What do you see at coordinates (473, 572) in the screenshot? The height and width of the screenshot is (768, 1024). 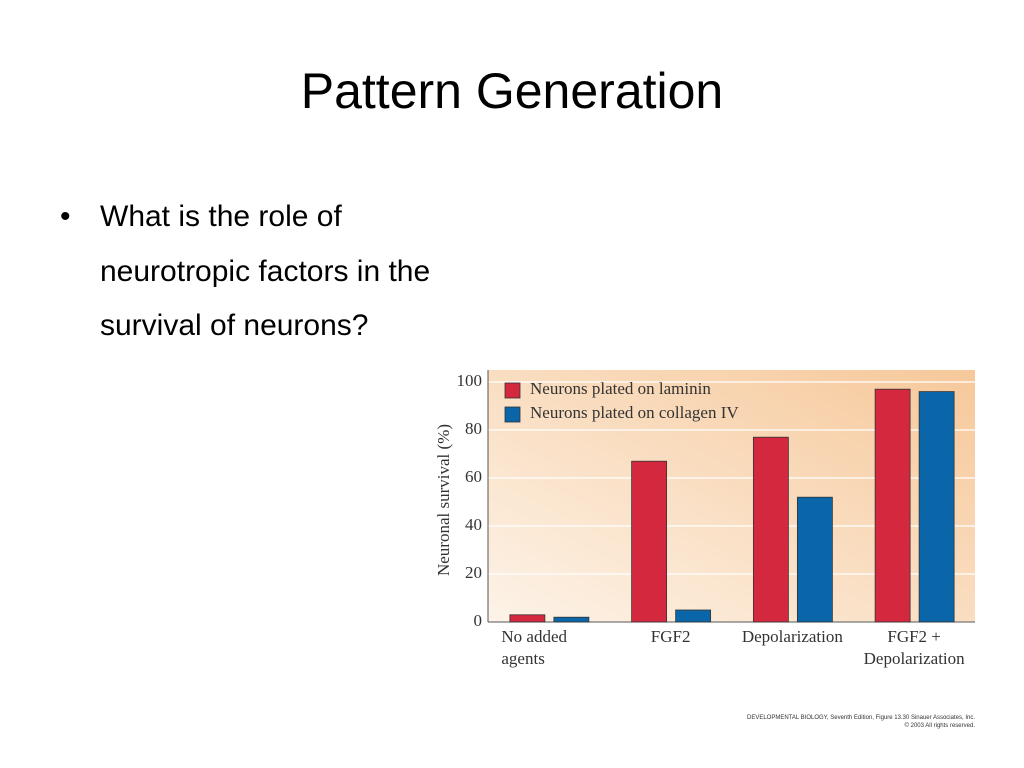 I see `y-tick-label: 20` at bounding box center [473, 572].